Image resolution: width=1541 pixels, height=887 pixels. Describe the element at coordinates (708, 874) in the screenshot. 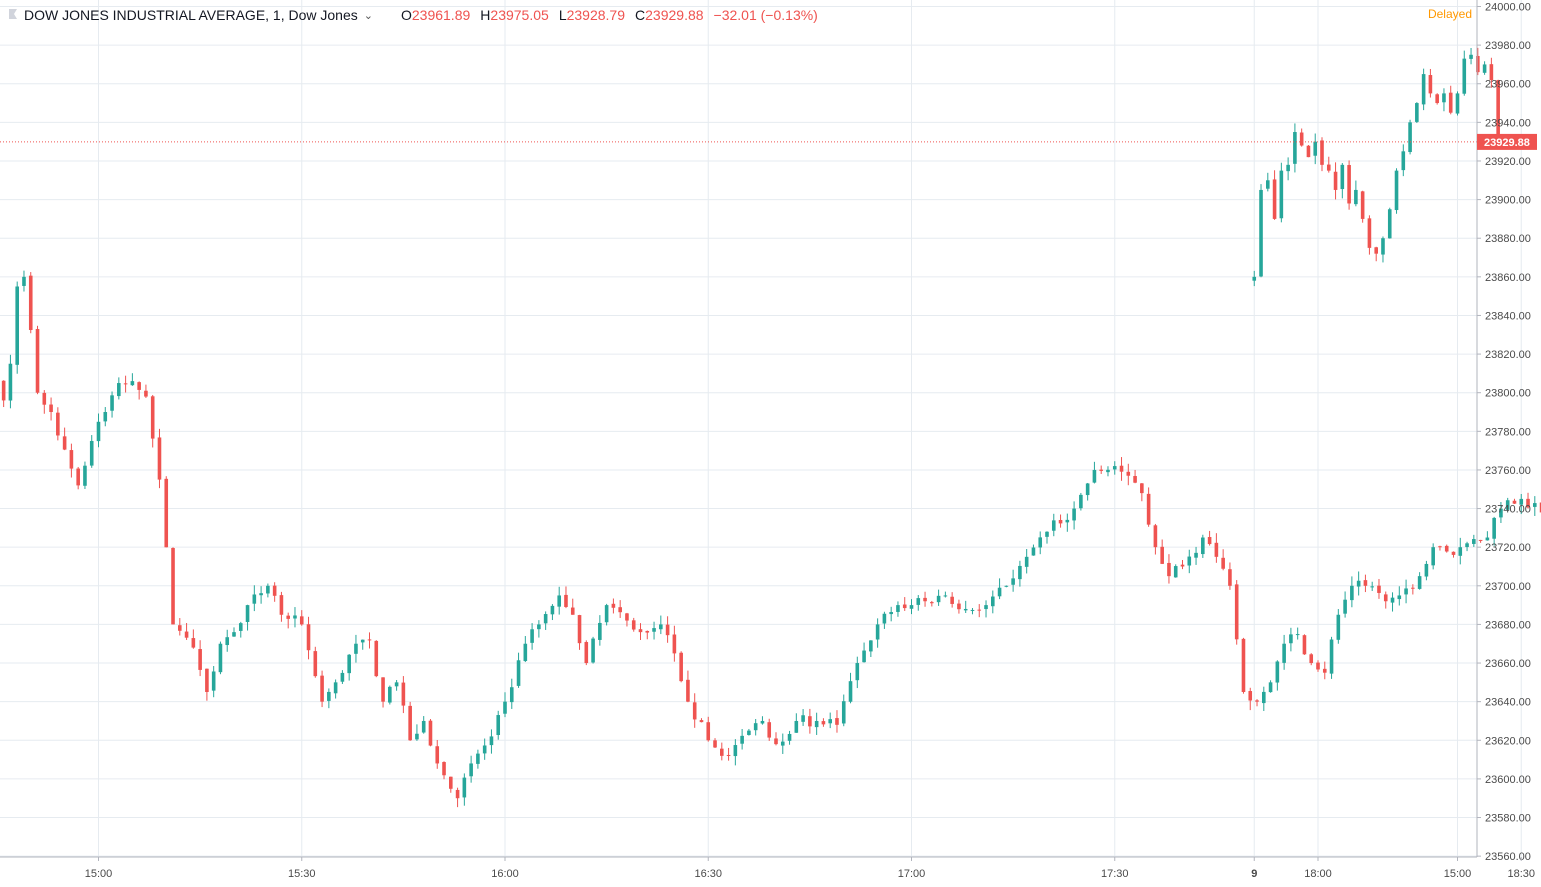

I see `time-tick-label: 16:30` at that location.